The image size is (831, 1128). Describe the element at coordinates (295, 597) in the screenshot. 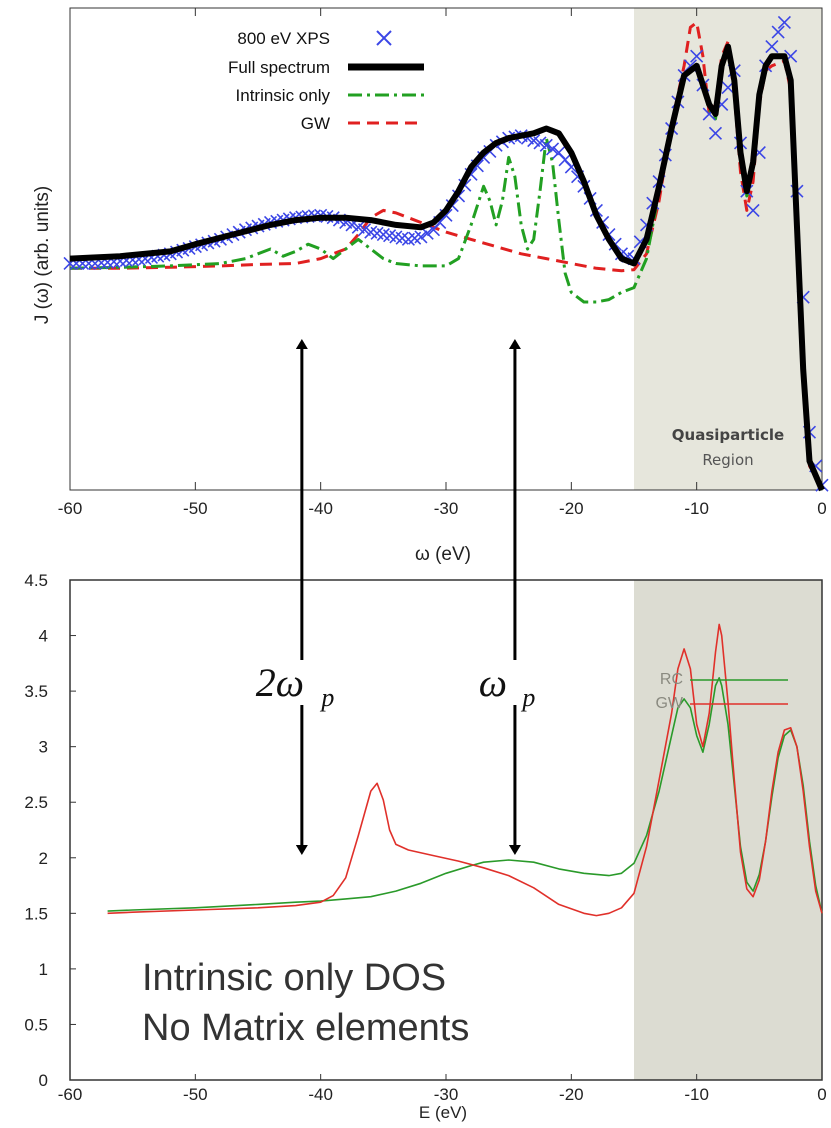

I see `arrow-two-omega-p: 2ω p` at that location.